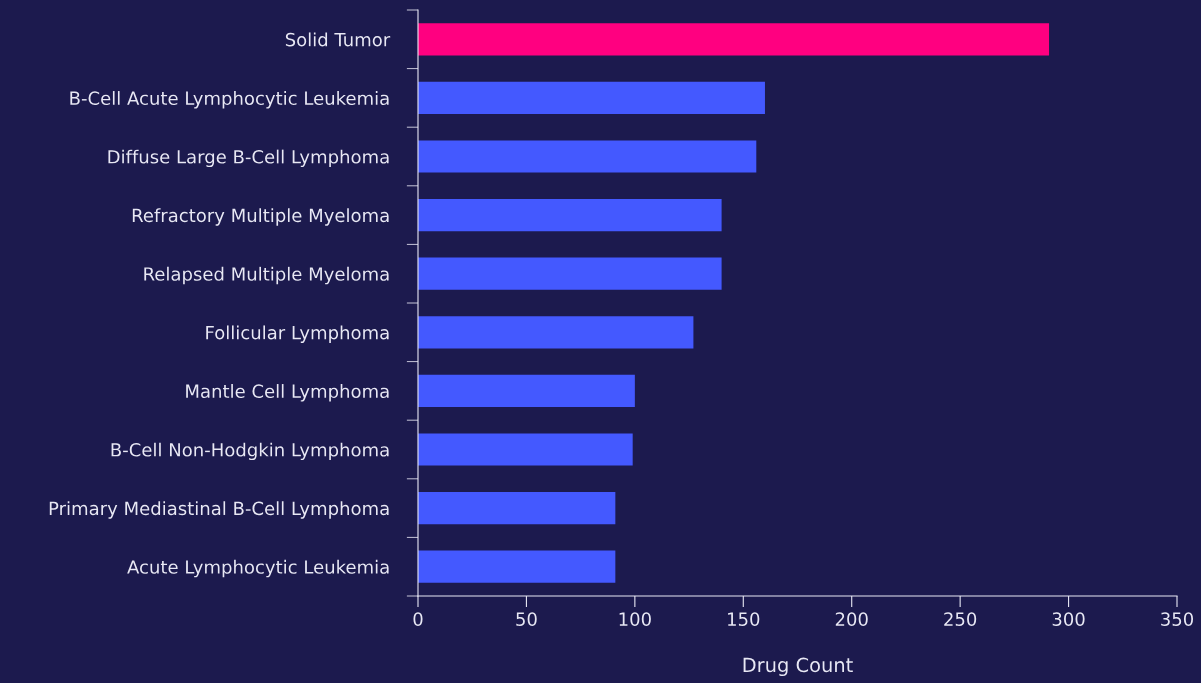 The height and width of the screenshot is (683, 1201). What do you see at coordinates (229, 100) in the screenshot?
I see `y-tick-label: B-Cell Acute Lymphocytic Leukemia` at bounding box center [229, 100].